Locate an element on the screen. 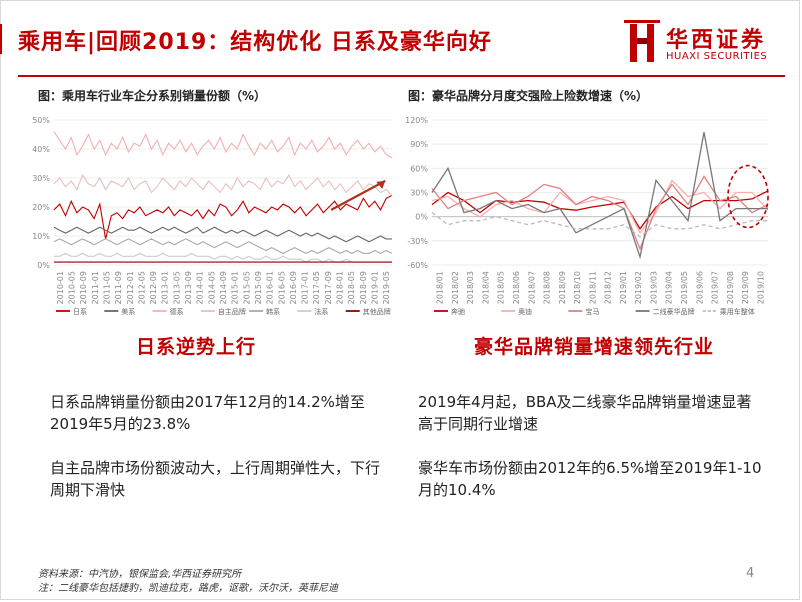 This screenshot has height=602, width=802. x-tick-label: 2019/05 is located at coordinates (684, 287).